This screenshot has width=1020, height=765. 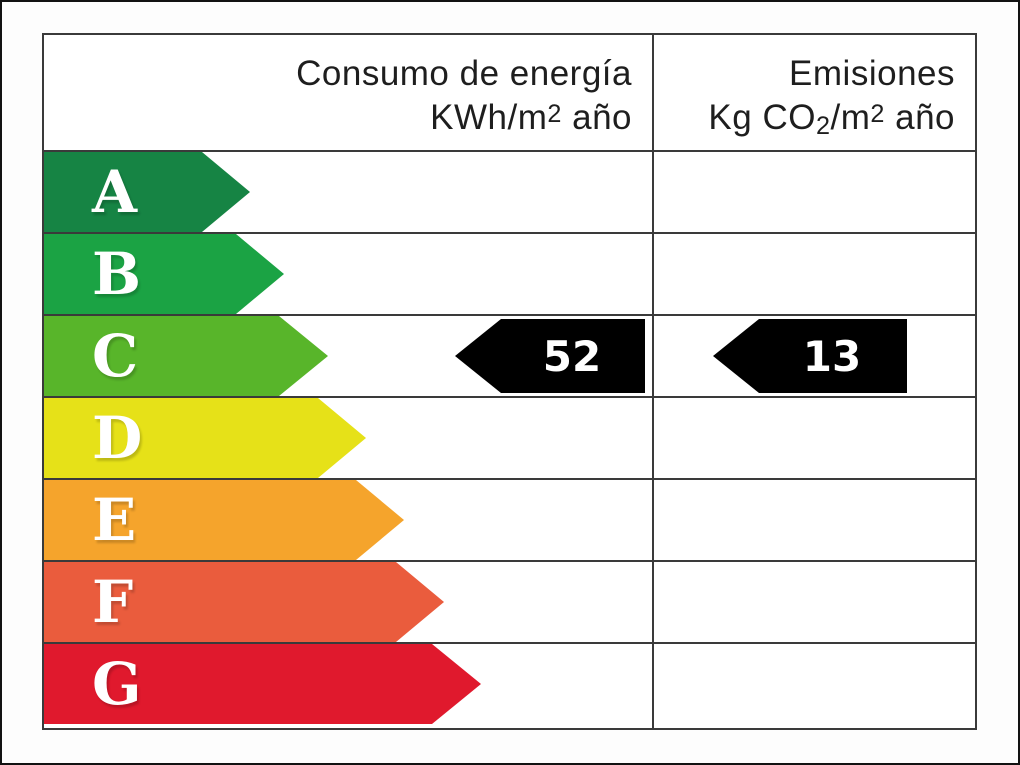 I want to click on rating-band-arrow-b, so click(x=164, y=274).